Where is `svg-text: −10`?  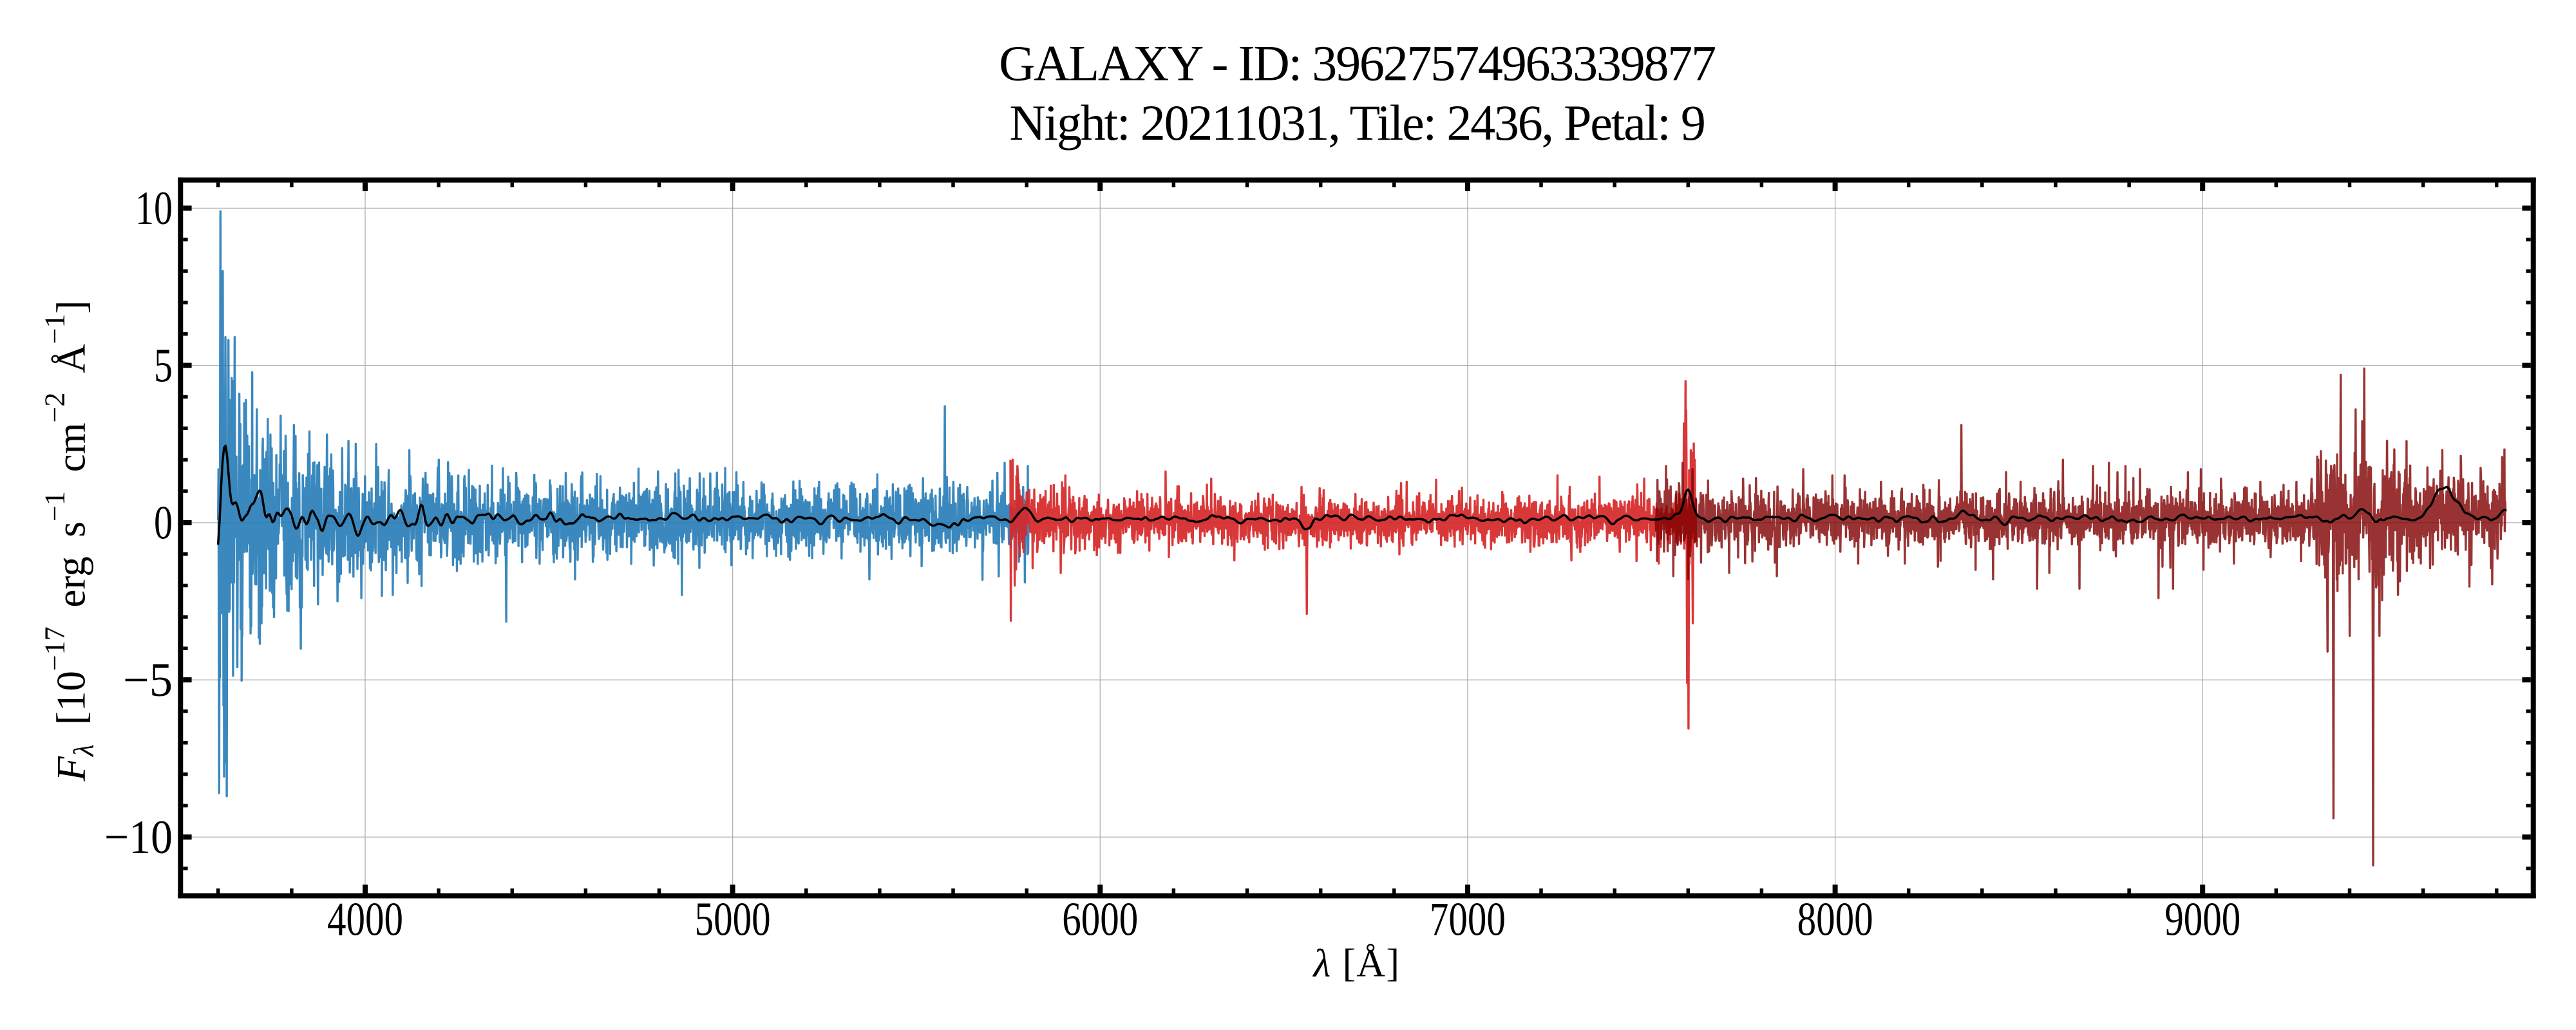 svg-text: −10 is located at coordinates (139, 837).